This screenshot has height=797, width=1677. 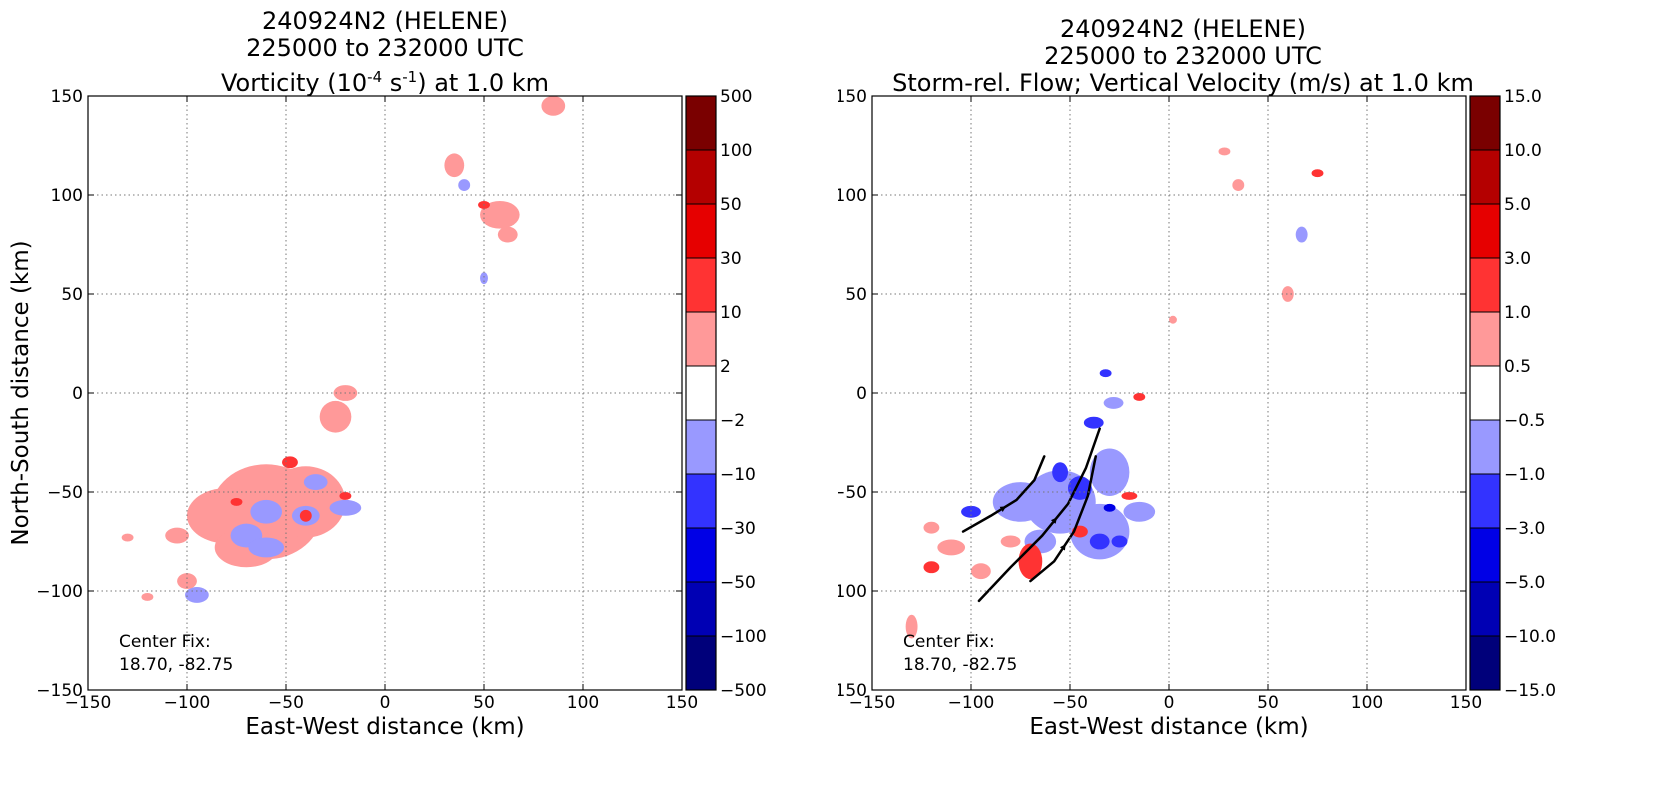 I want to click on title-part: s, so click(x=392, y=83).